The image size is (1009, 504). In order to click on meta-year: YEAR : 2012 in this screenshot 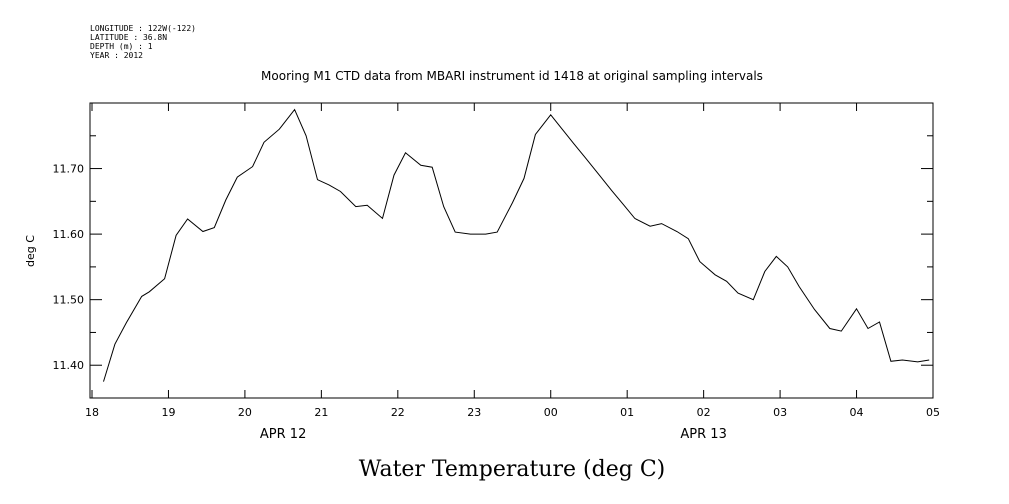, I will do `click(116, 55)`.